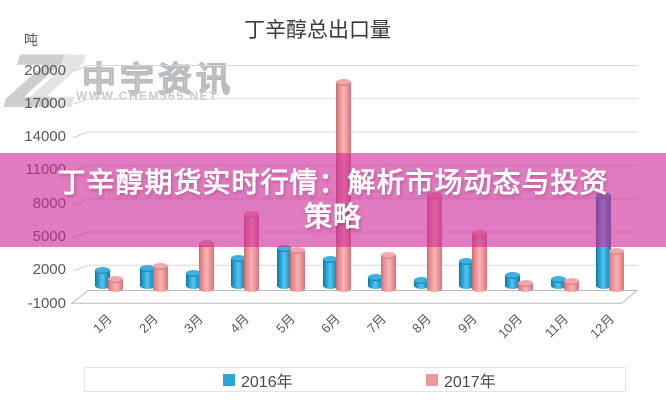 The height and width of the screenshot is (400, 666). What do you see at coordinates (330, 260) in the screenshot?
I see `bar-cap-2016年-6月` at bounding box center [330, 260].